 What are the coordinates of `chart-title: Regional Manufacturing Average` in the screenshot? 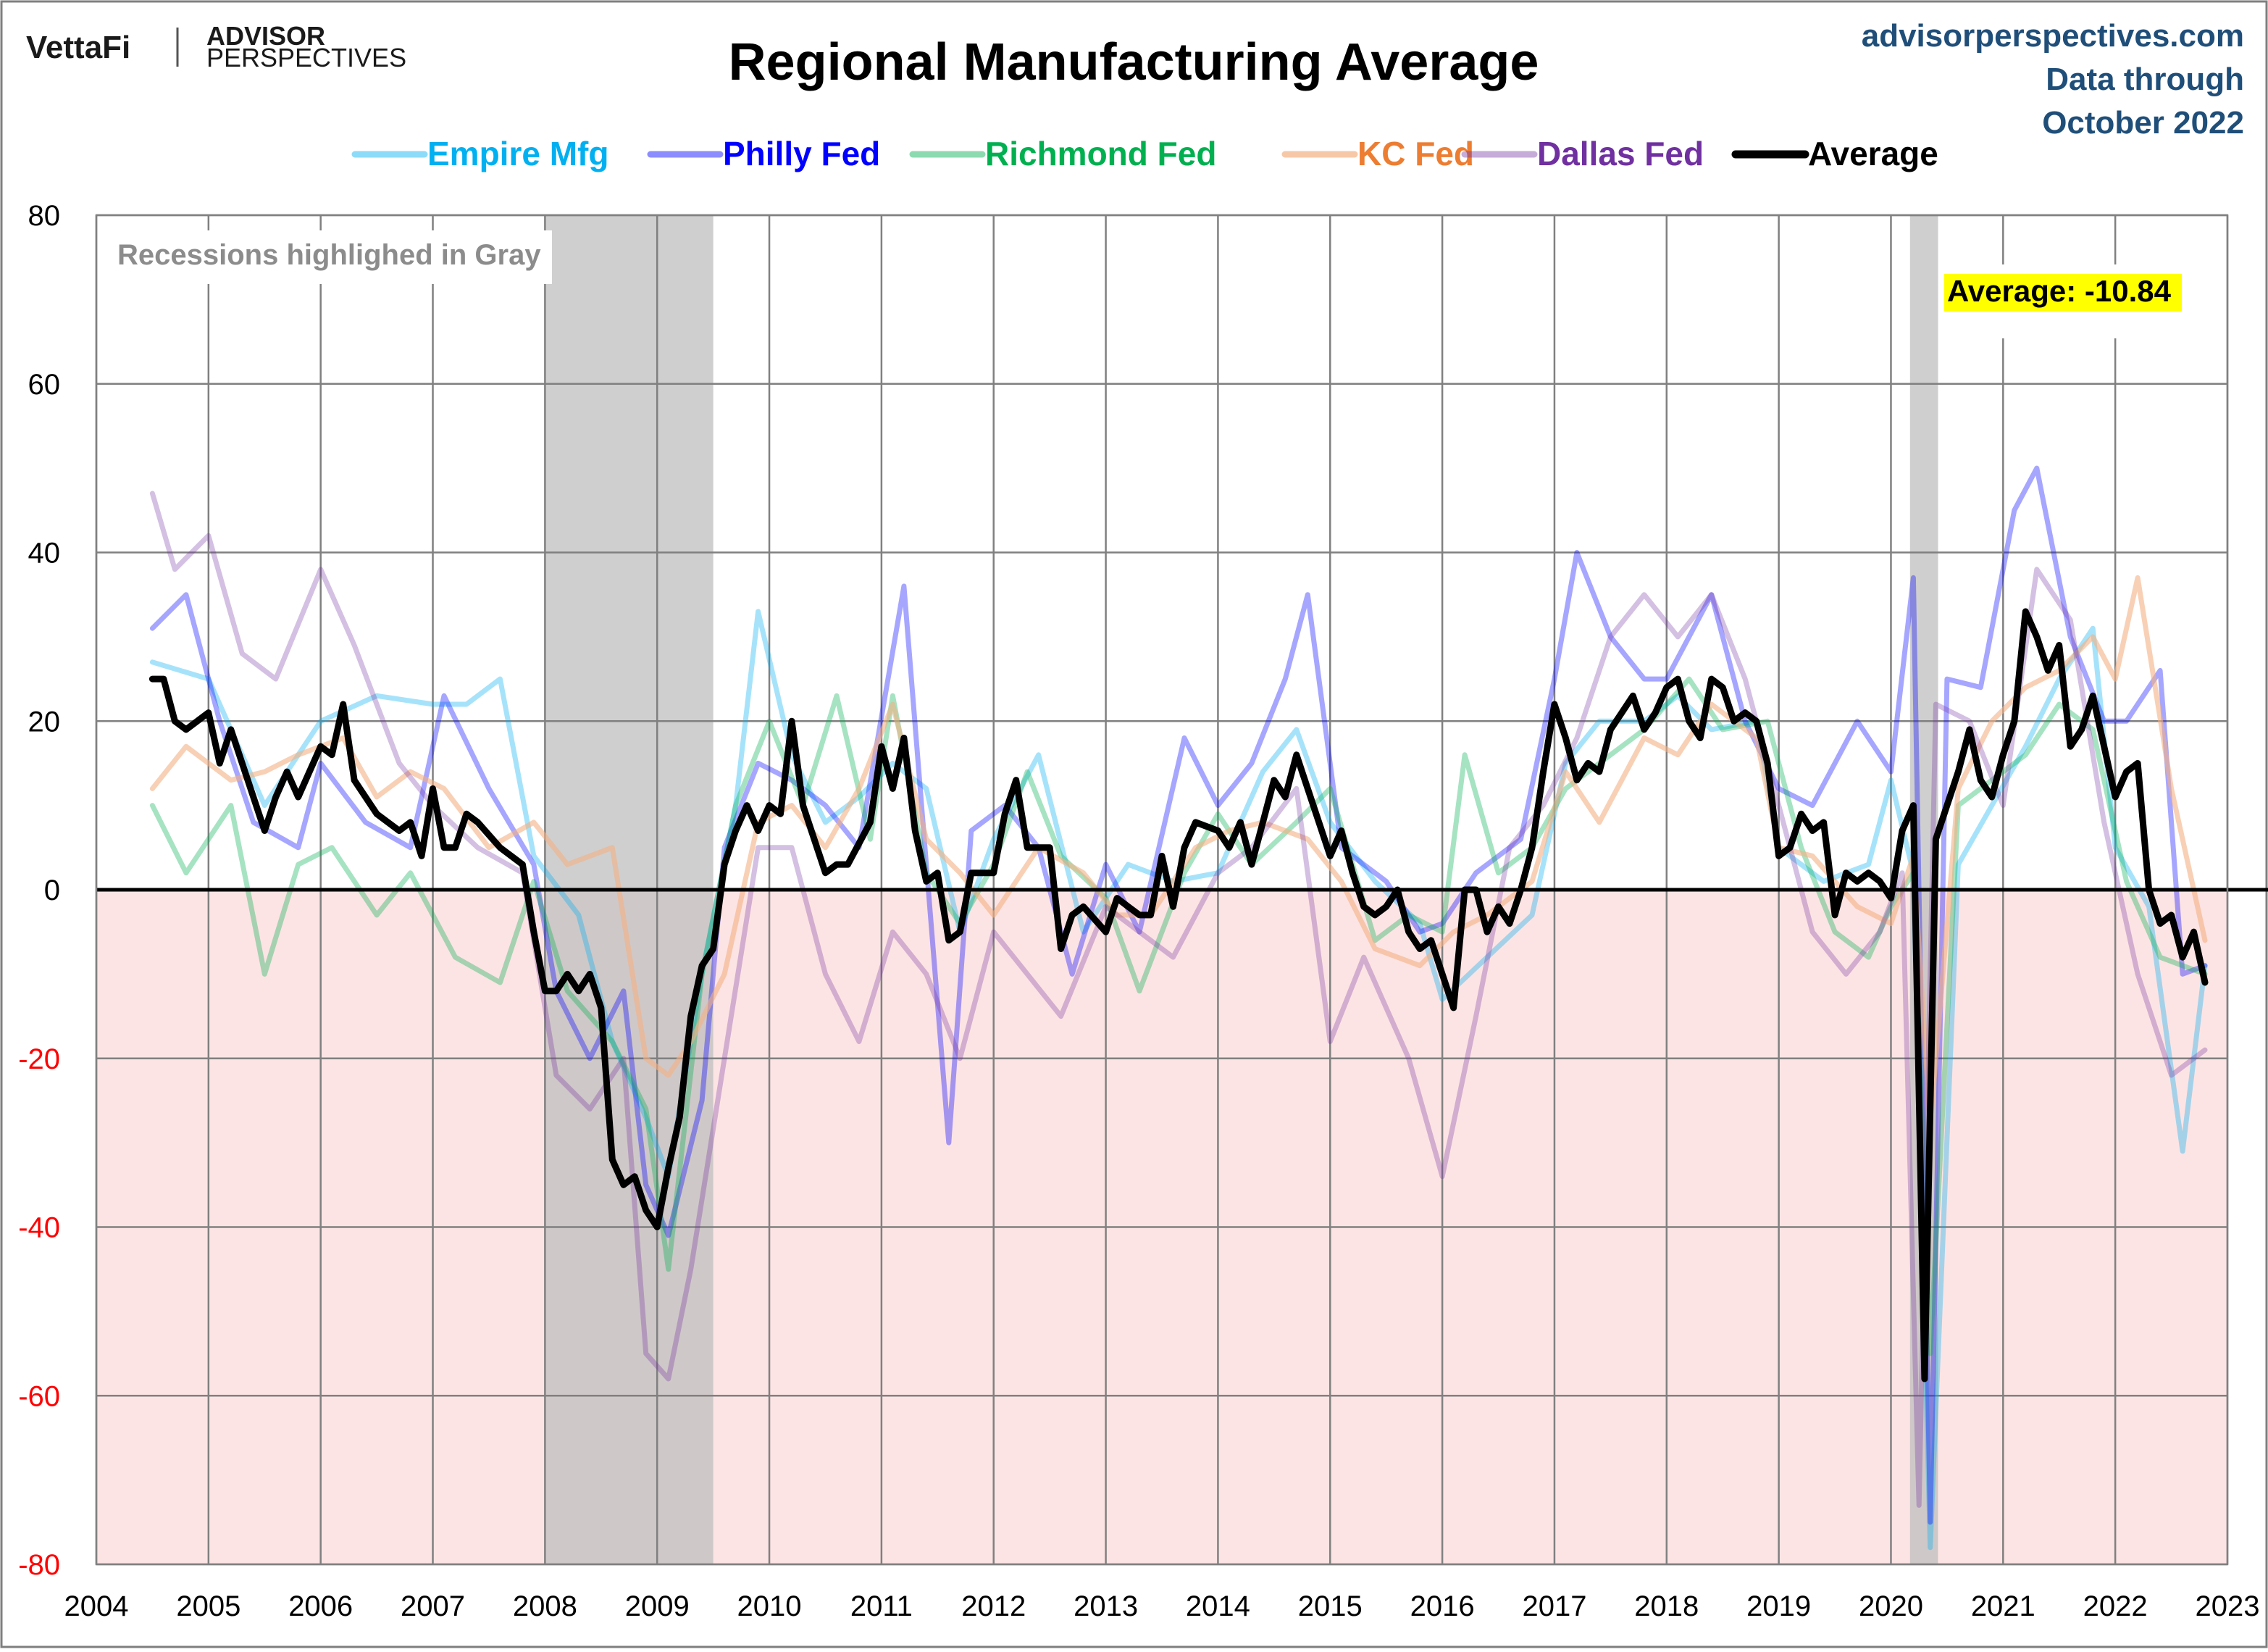 It's located at (1134, 62).